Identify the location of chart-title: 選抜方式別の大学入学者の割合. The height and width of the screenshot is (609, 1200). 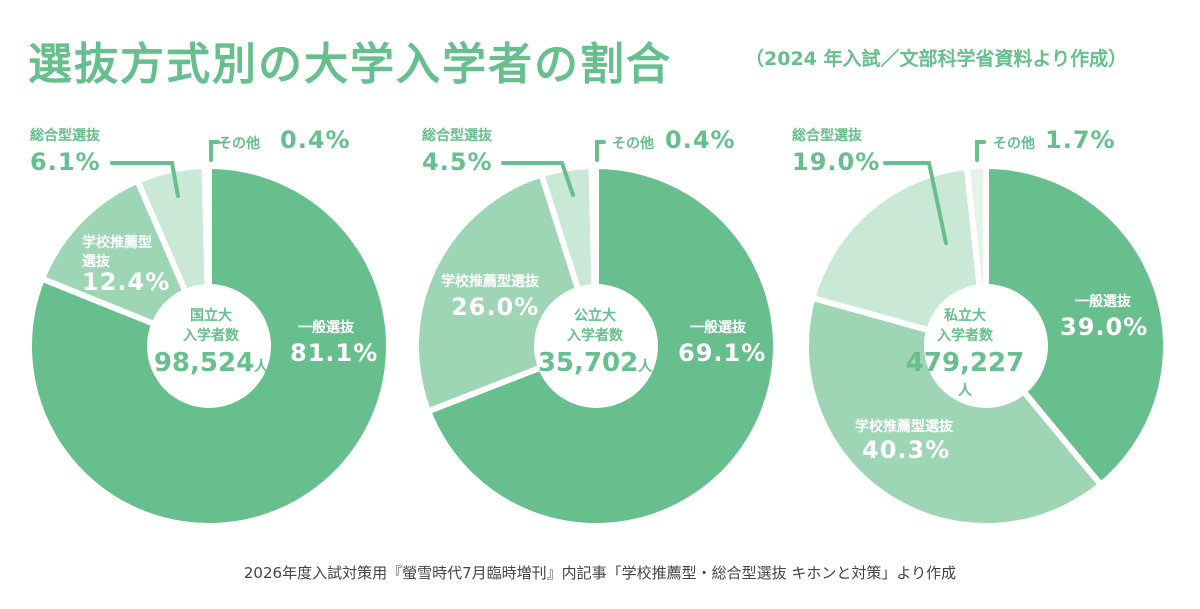
(350, 64).